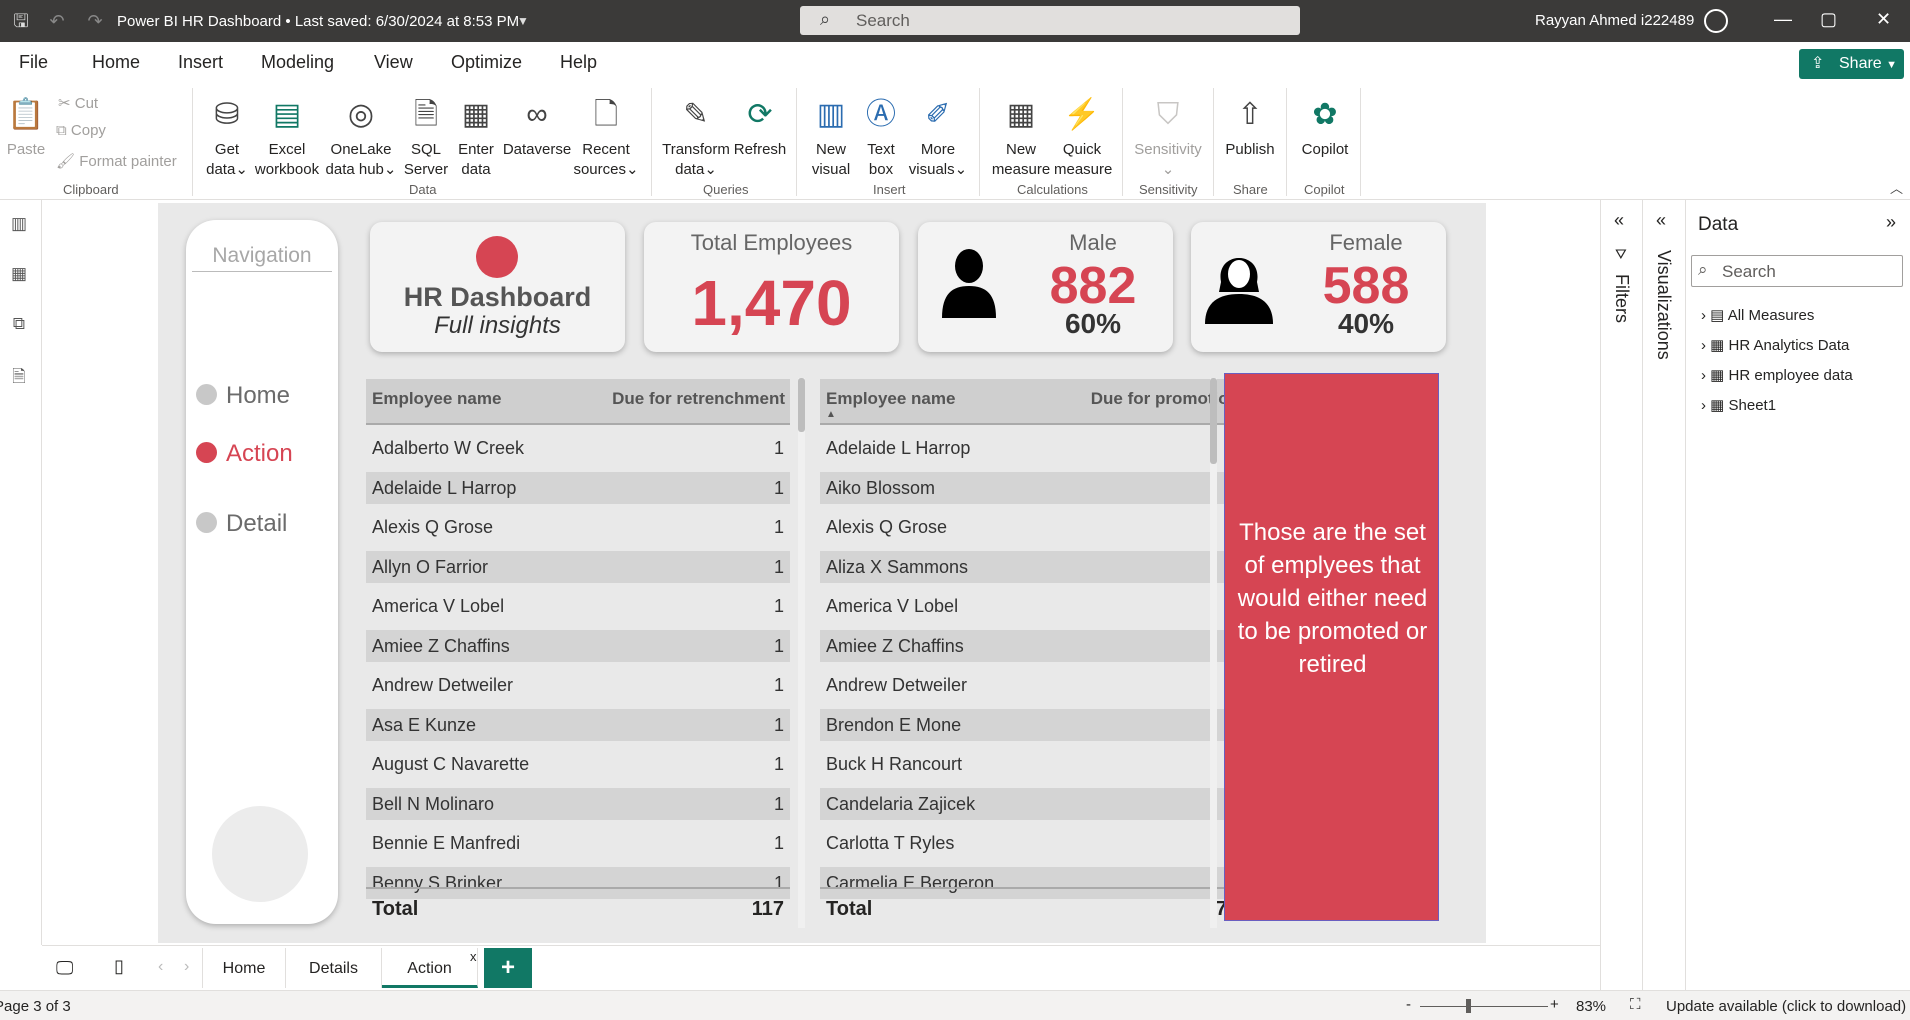 The width and height of the screenshot is (1910, 1020). I want to click on paste-button: 📋 Paste, so click(26, 127).